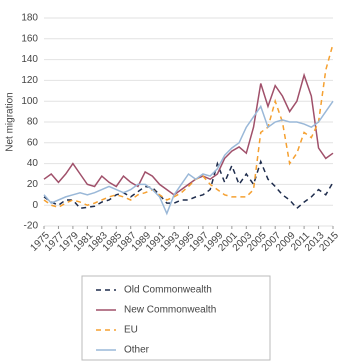  I want to click on y-tick-label: 40, so click(33, 163).